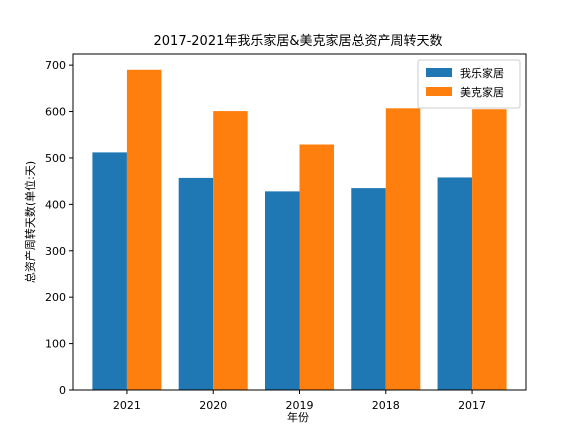 This screenshot has height=438, width=583. Describe the element at coordinates (55, 158) in the screenshot. I see `y-tick-label: 500` at that location.